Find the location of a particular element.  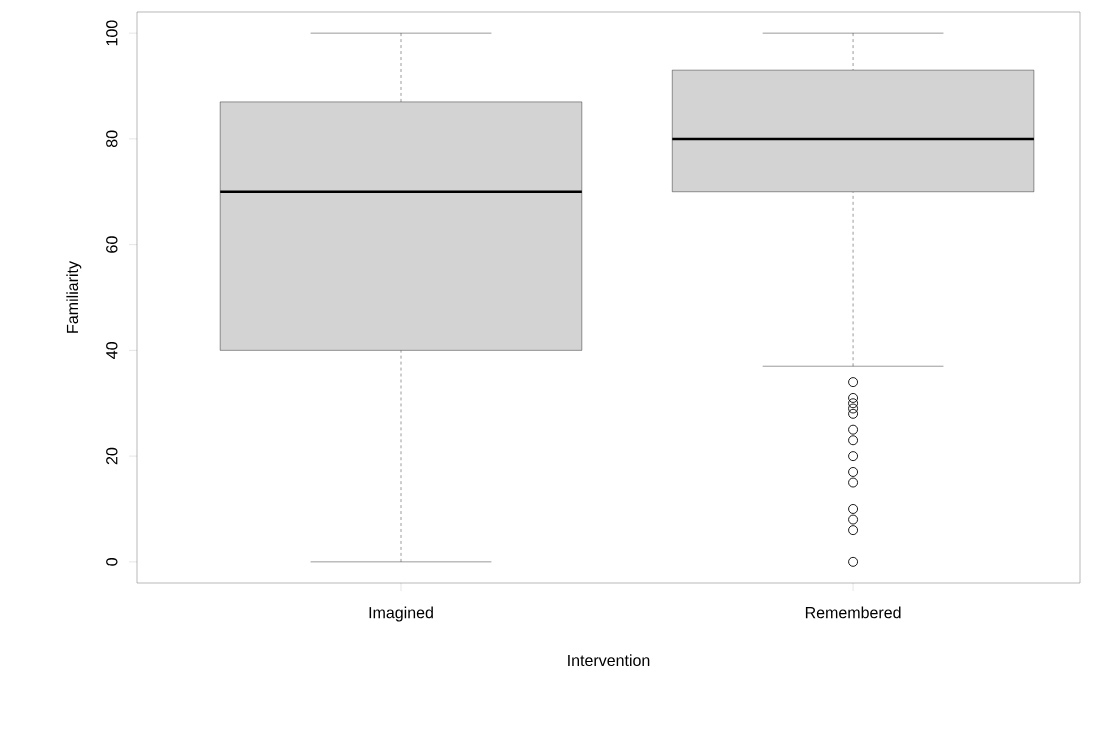

y-axis-title: Familiarity is located at coordinates (74, 297).